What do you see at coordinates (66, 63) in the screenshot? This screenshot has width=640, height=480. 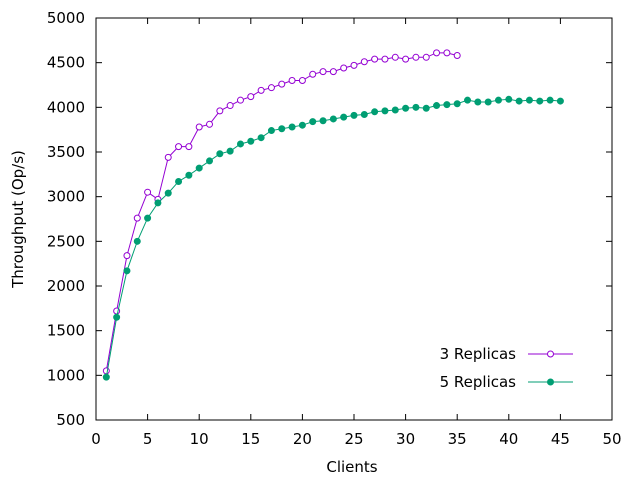 I see `y-tick-label: 4500` at bounding box center [66, 63].